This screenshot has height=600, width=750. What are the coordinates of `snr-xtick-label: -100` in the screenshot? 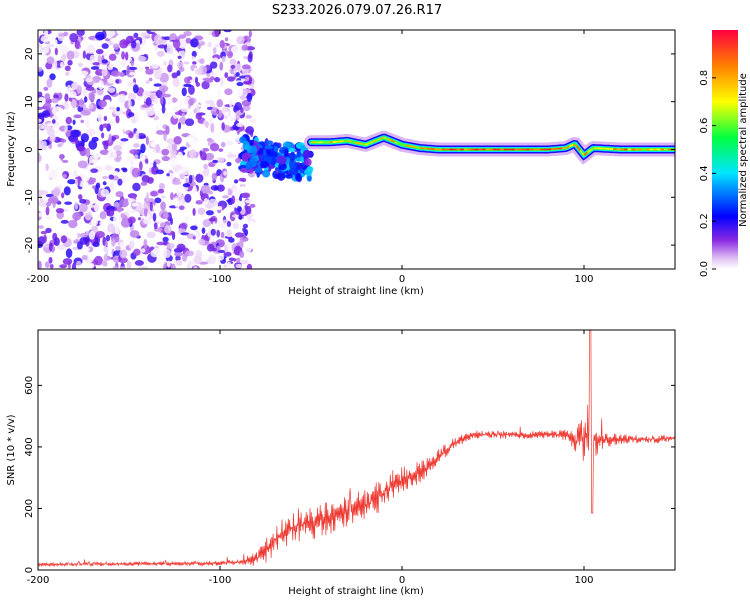 It's located at (220, 580).